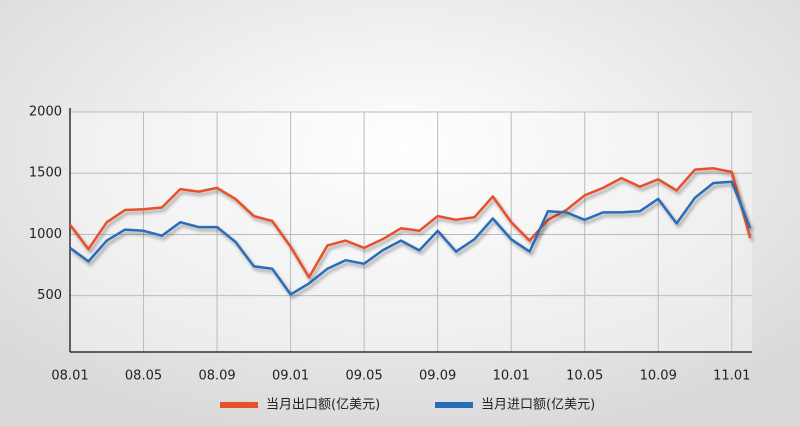  I want to click on y-tick-label: 1000, so click(45, 234).